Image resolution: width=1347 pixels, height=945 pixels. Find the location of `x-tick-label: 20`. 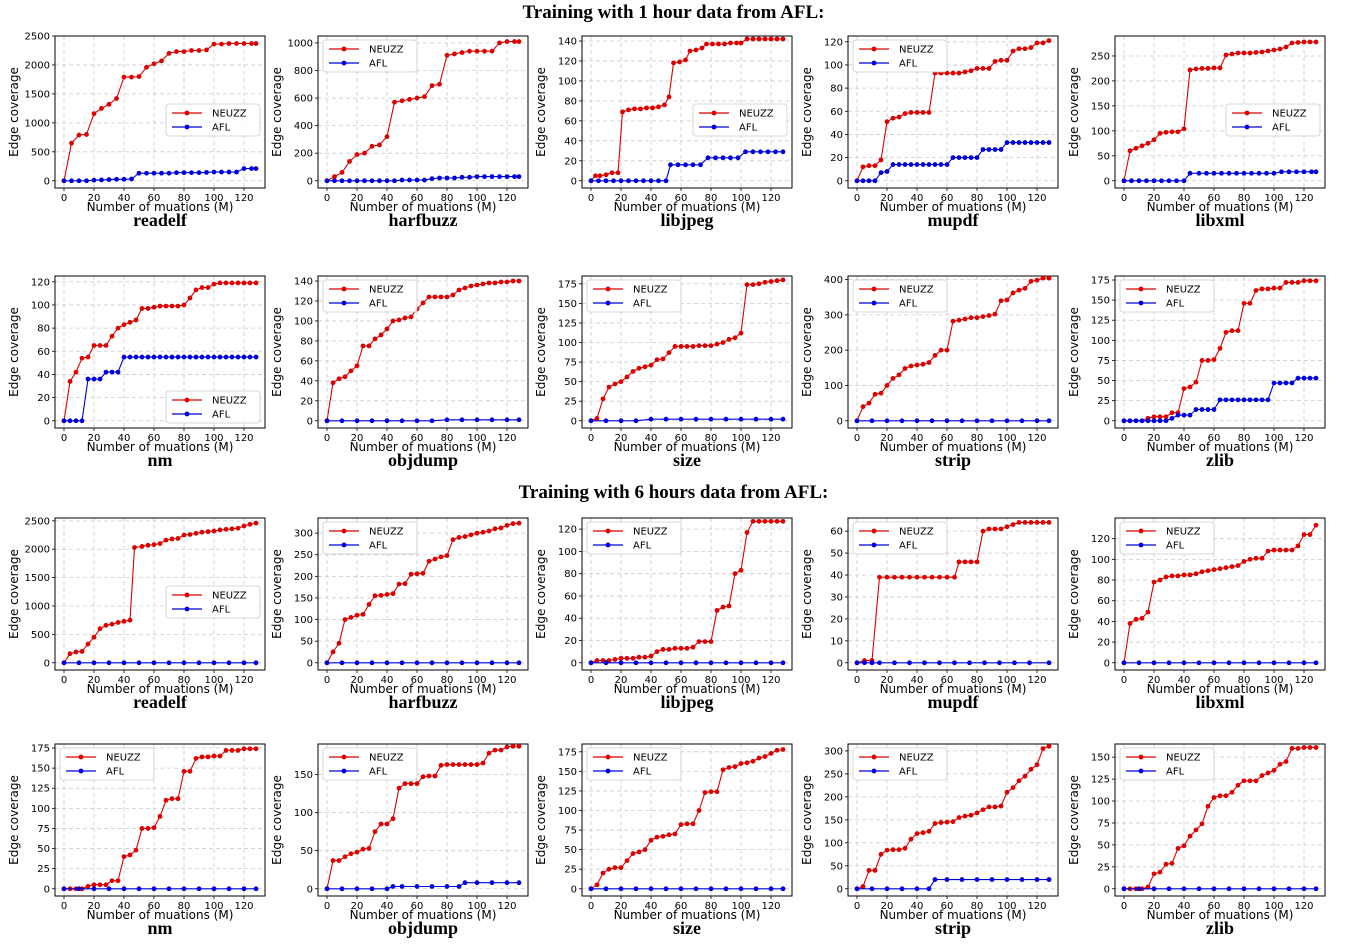

x-tick-label: 20 is located at coordinates (357, 680).